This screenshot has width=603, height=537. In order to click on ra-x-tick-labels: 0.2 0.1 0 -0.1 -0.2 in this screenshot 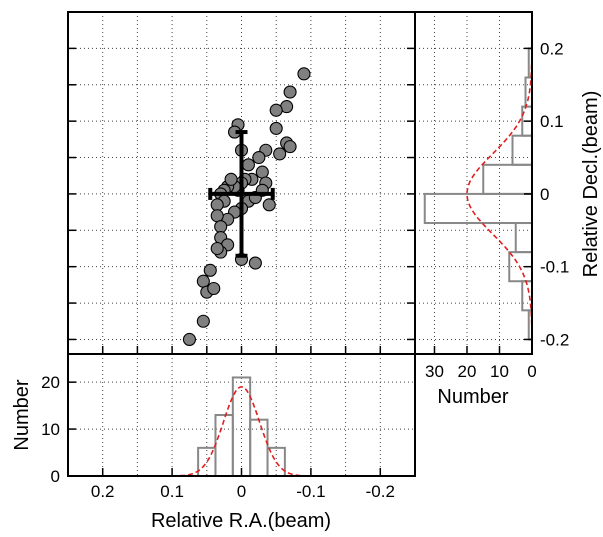, I will do `click(243, 491)`.